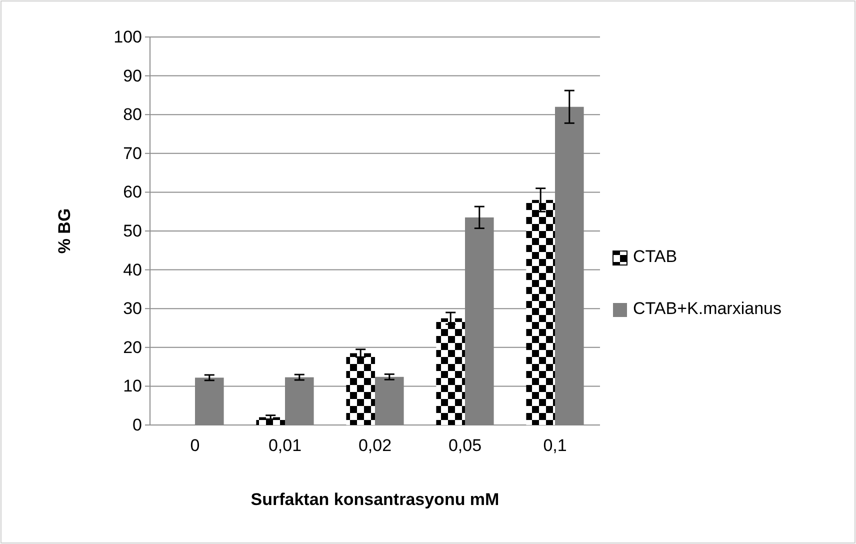  What do you see at coordinates (132, 347) in the screenshot?
I see `y-tick-label: 20` at bounding box center [132, 347].